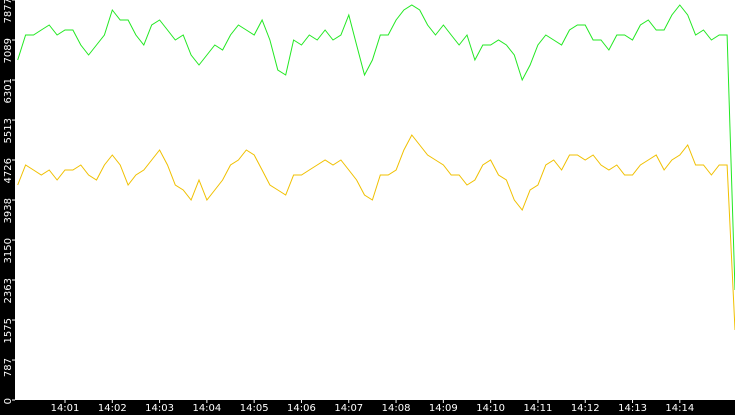  What do you see at coordinates (8, 367) in the screenshot?
I see `y-tick-label: 787` at bounding box center [8, 367].